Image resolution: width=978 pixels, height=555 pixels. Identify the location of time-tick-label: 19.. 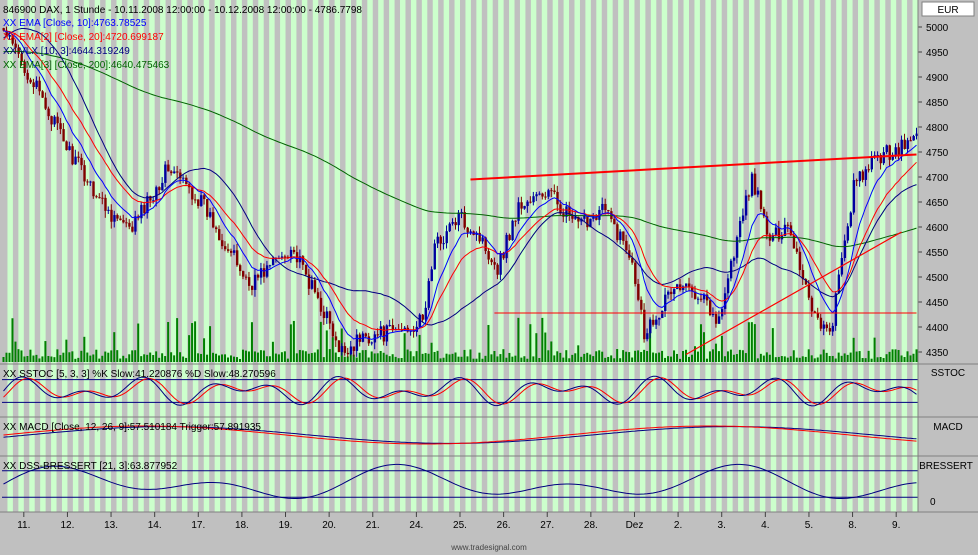
(286, 525).